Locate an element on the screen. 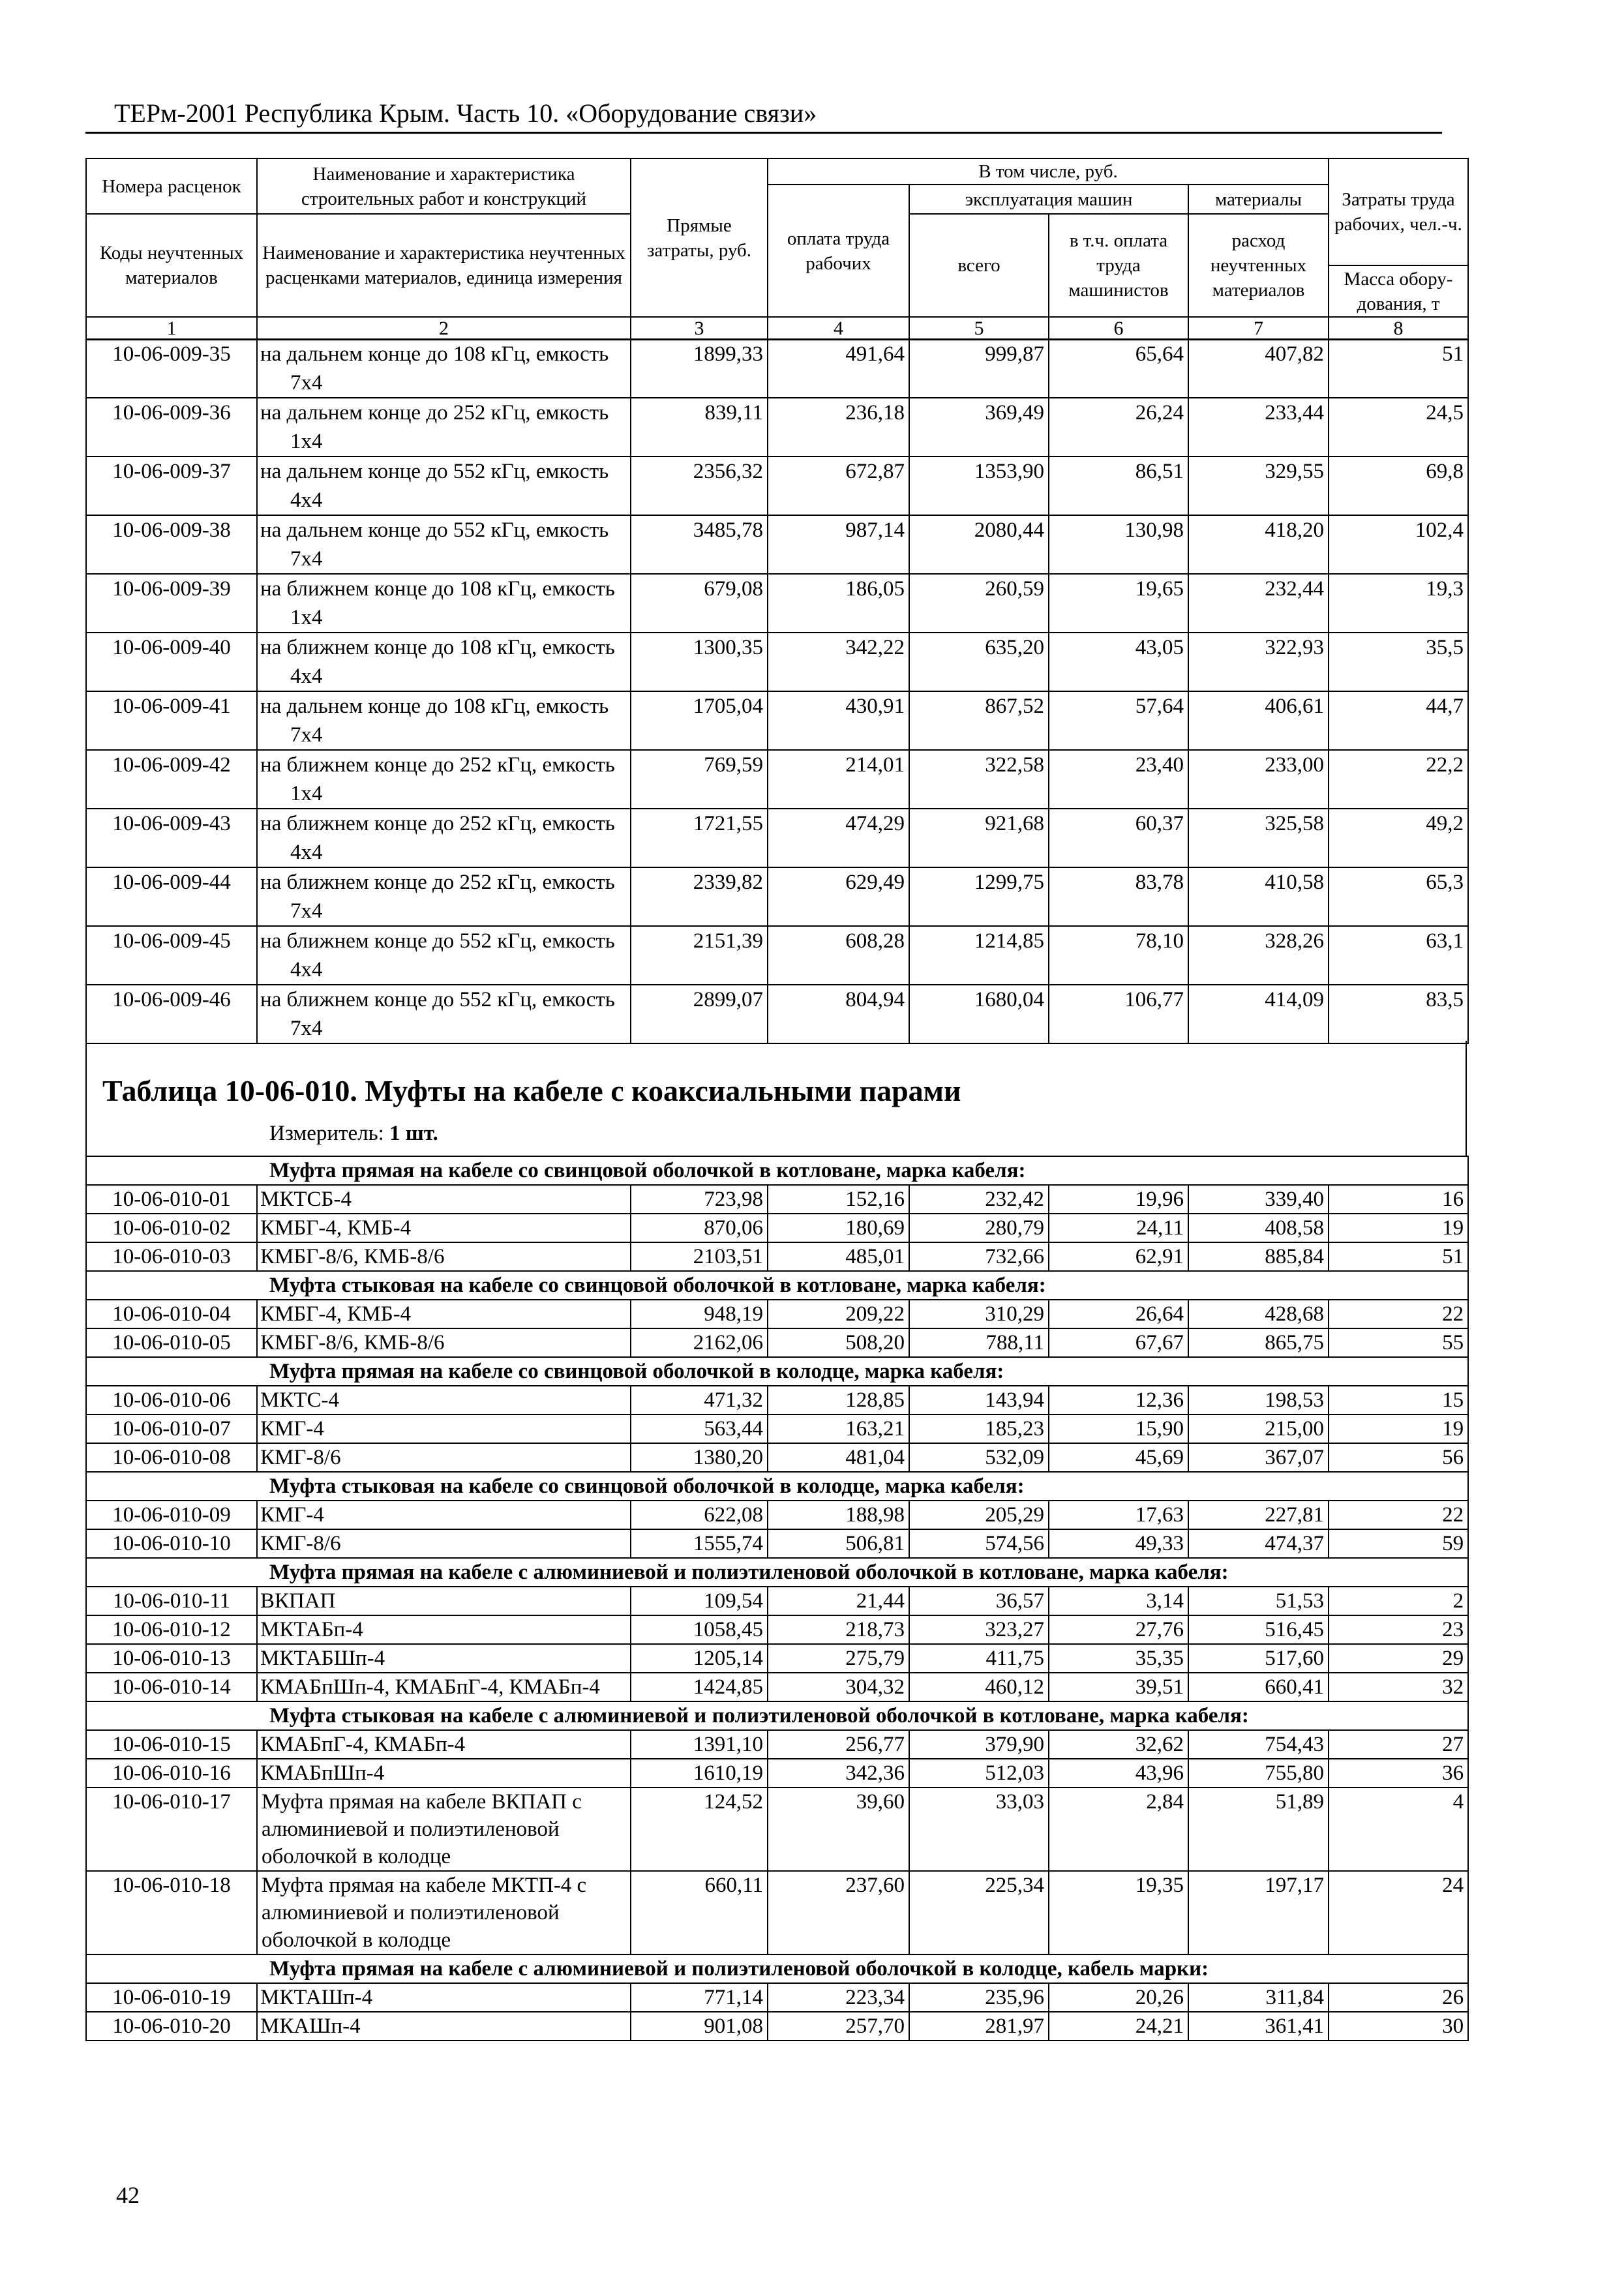 This screenshot has width=1624, height=2289. cell-machines-total: 260,59 is located at coordinates (979, 603).